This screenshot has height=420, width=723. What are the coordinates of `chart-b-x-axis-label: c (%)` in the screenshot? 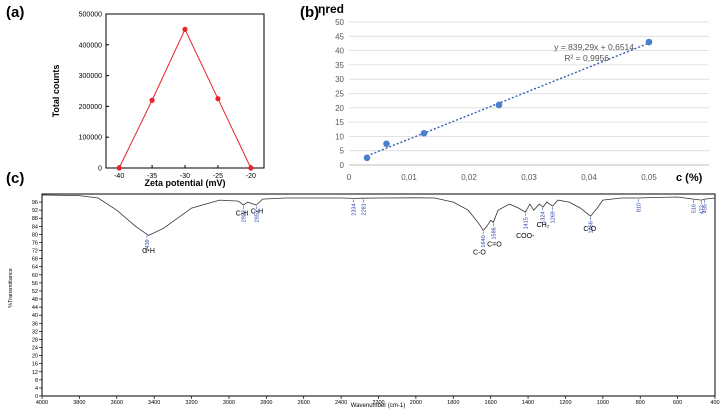 It's located at (689, 178).